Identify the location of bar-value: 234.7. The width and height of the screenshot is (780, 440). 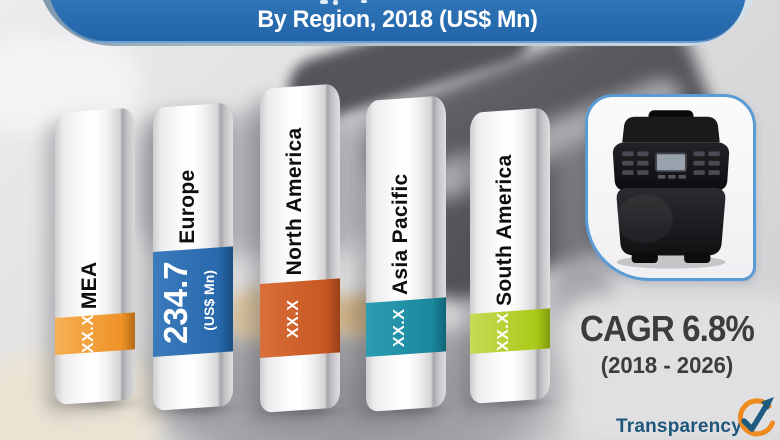
(175, 303).